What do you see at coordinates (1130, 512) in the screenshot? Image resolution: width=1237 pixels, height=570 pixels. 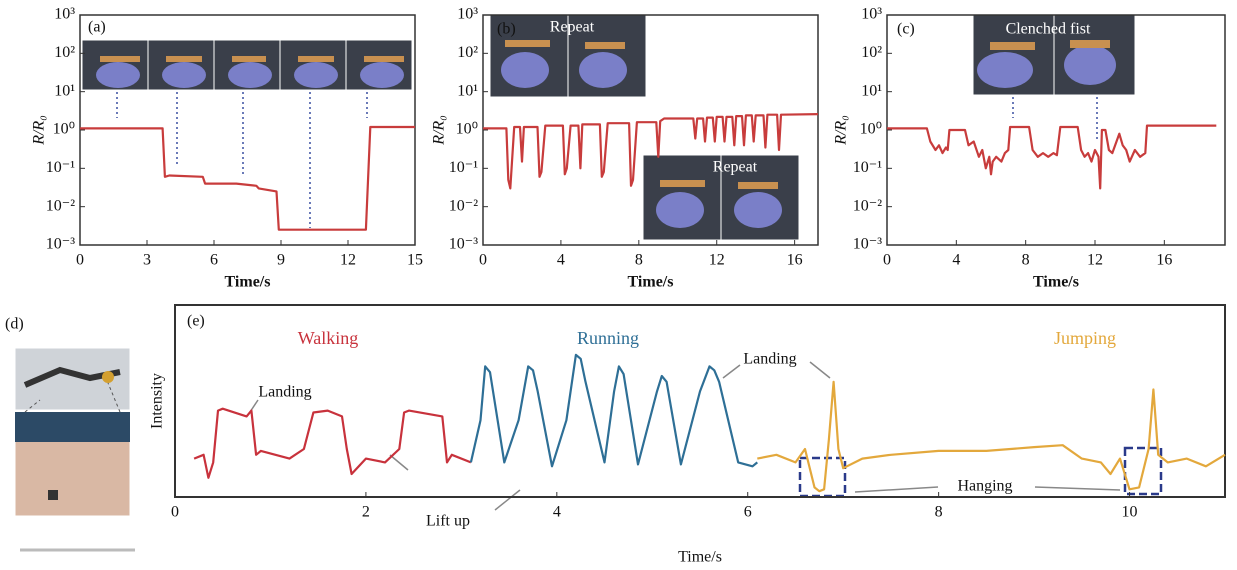 I see `x-tick-label: 10` at bounding box center [1130, 512].